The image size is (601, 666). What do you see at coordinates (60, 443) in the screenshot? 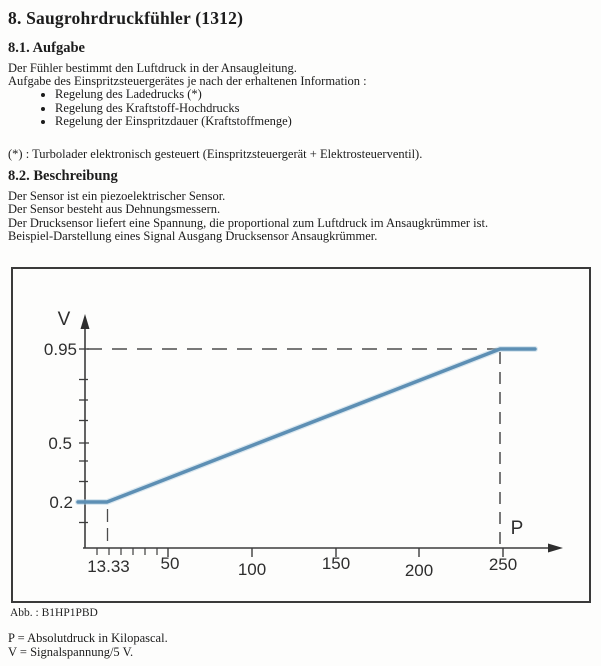
I see `y-tick-05: 0.5` at bounding box center [60, 443].